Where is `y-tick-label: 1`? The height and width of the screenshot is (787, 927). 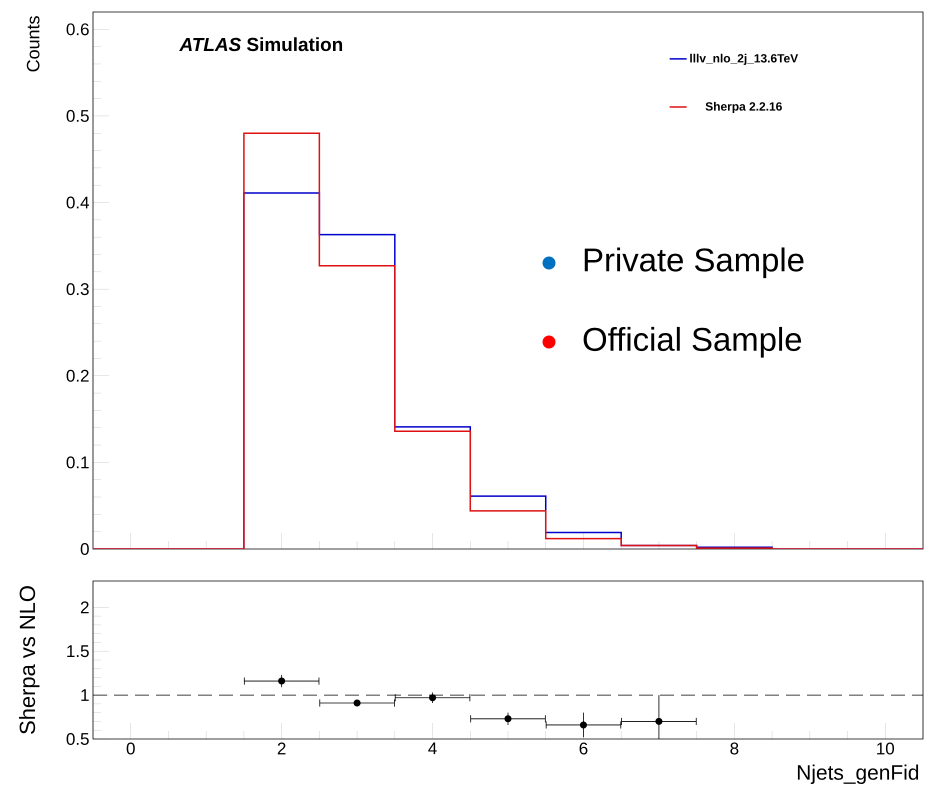
y-tick-label: 1 is located at coordinates (85, 695).